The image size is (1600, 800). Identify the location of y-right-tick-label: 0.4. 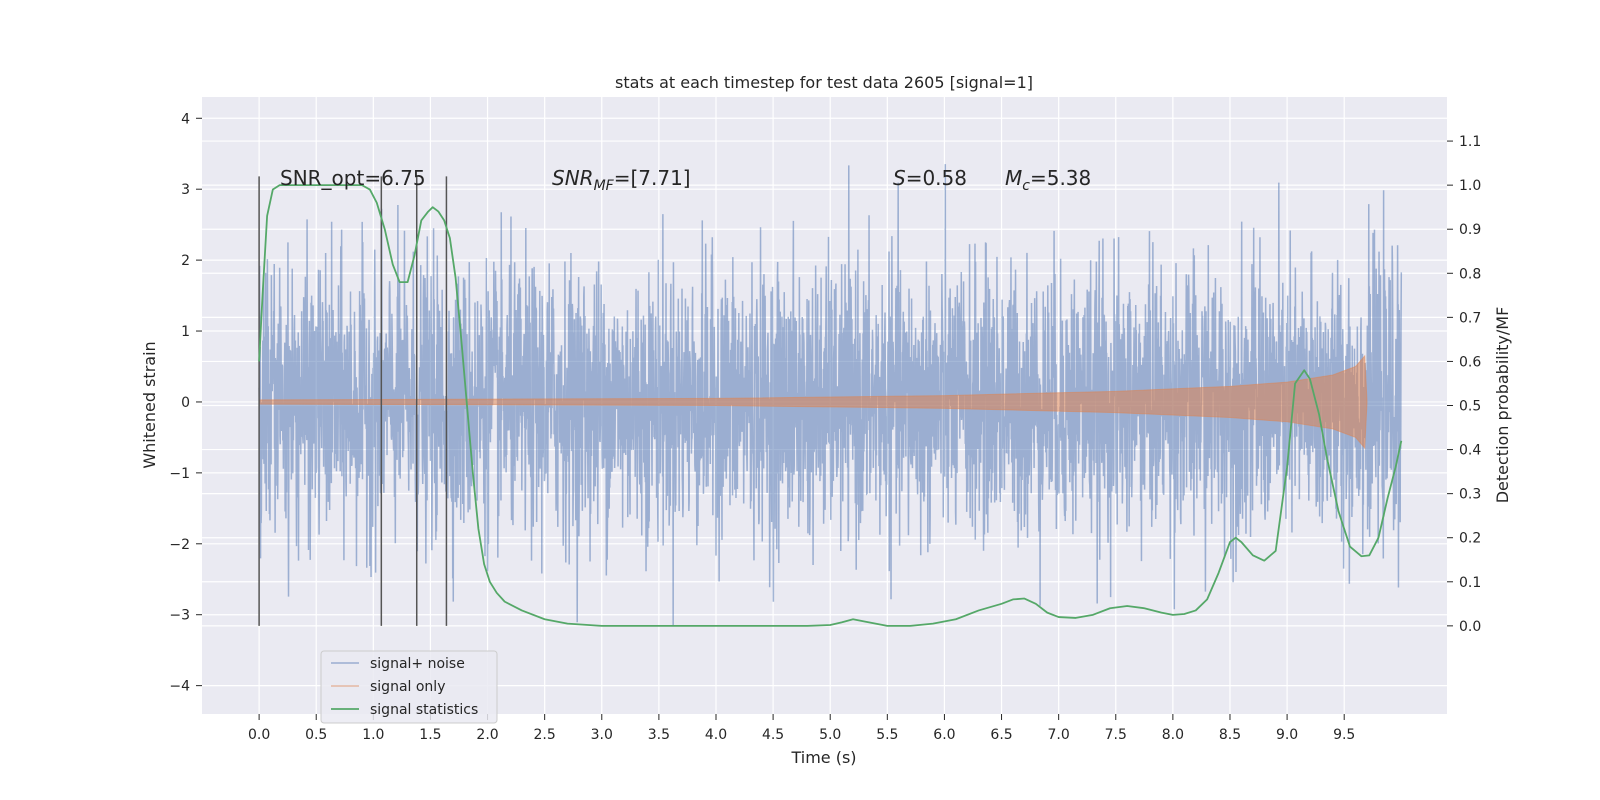
(1470, 451).